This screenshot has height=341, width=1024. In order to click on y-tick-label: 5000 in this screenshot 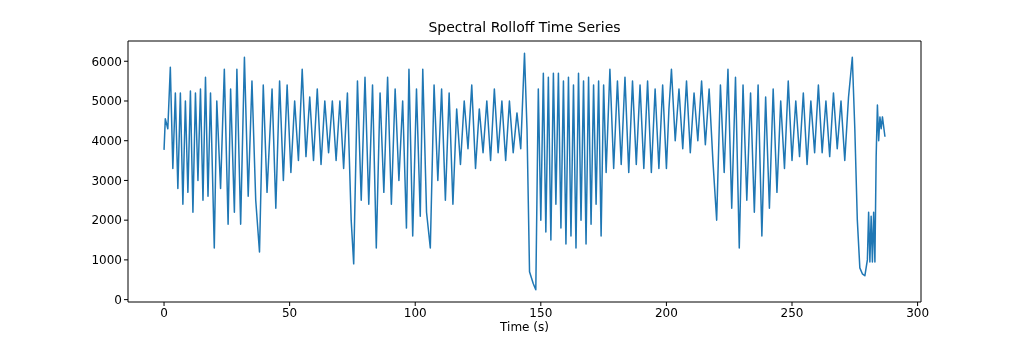, I will do `click(106, 101)`.